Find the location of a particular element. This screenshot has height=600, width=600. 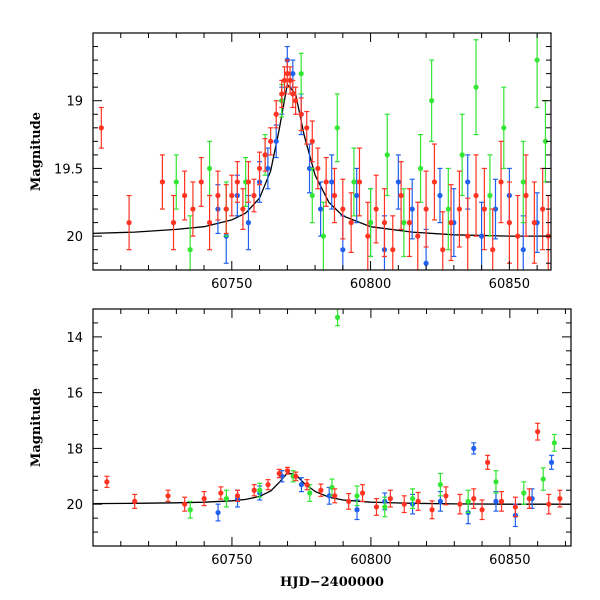

y-tick-label: 16 is located at coordinates (74, 394).